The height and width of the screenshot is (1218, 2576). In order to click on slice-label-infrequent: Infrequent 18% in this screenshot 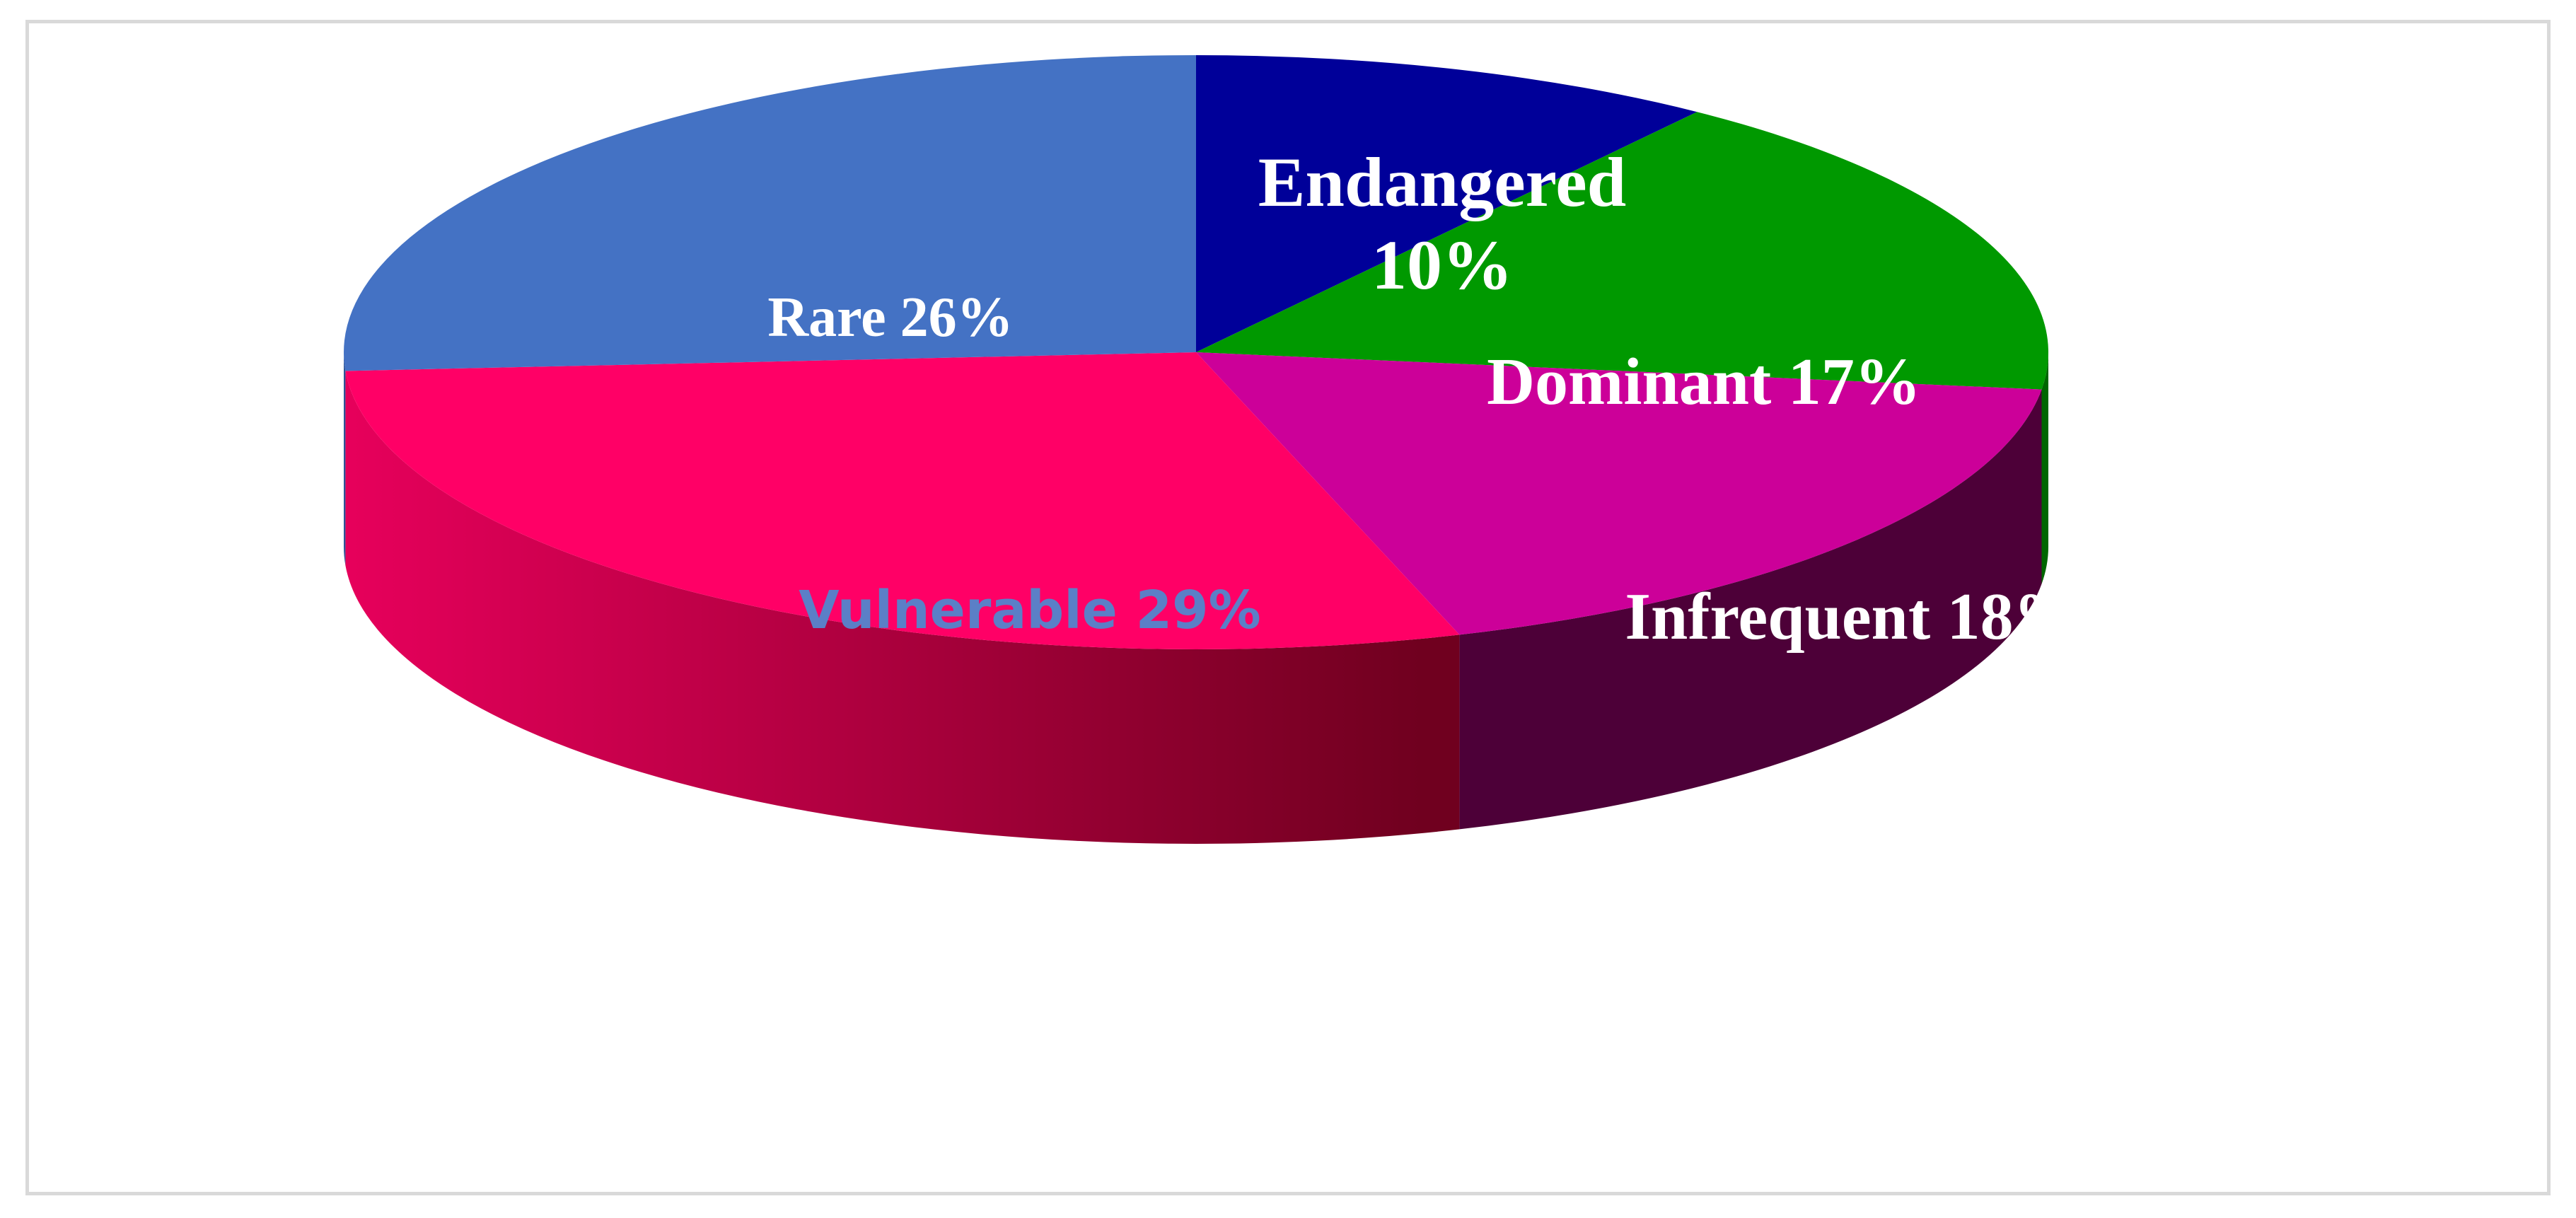, I will do `click(1852, 617)`.